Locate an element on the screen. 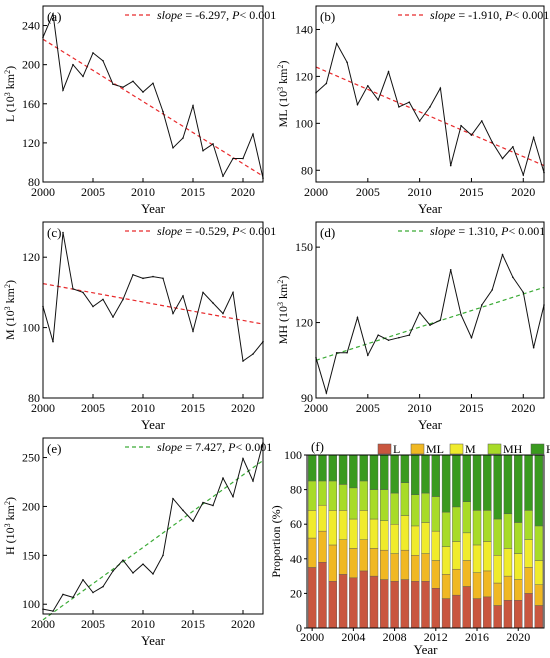 The width and height of the screenshot is (550, 658). y-tick-label: 80 is located at coordinates (307, 170).